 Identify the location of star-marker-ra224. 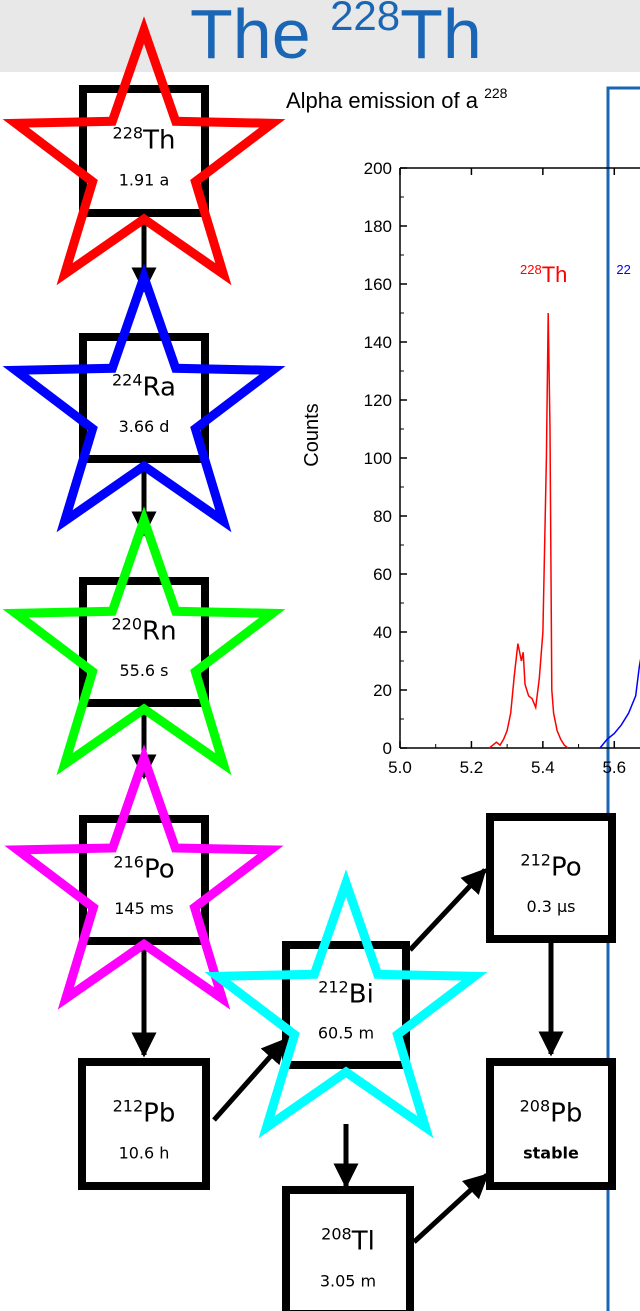
(144, 398).